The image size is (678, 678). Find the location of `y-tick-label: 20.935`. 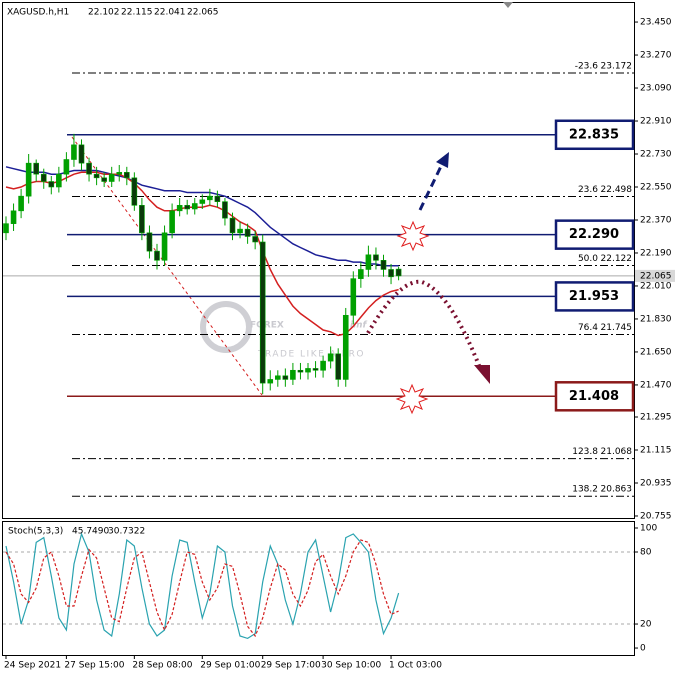

y-tick-label: 20.935 is located at coordinates (656, 483).